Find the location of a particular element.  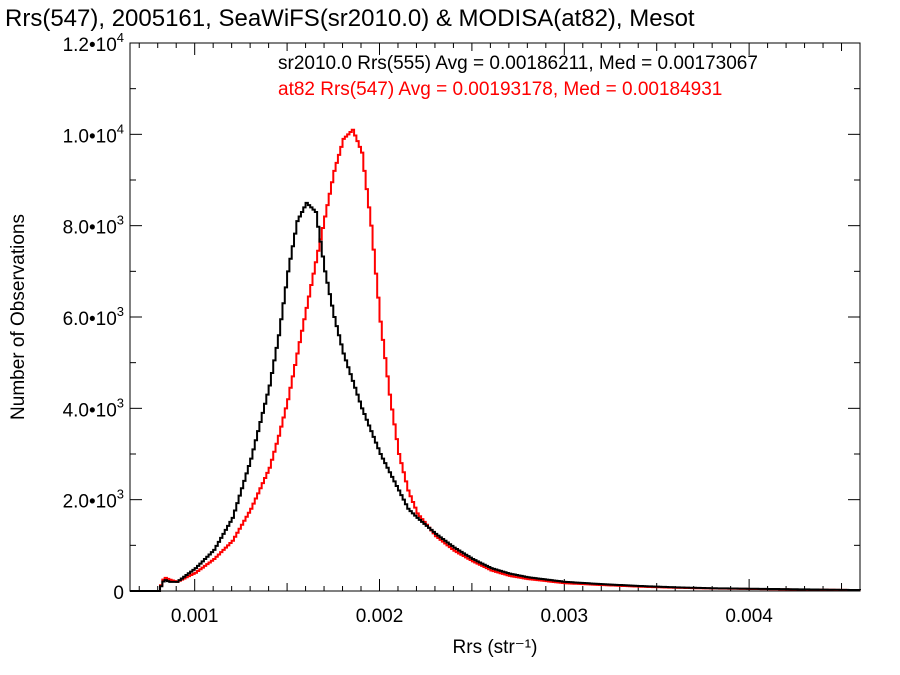

y-tick-label: 1.0•104 is located at coordinates (93, 134).